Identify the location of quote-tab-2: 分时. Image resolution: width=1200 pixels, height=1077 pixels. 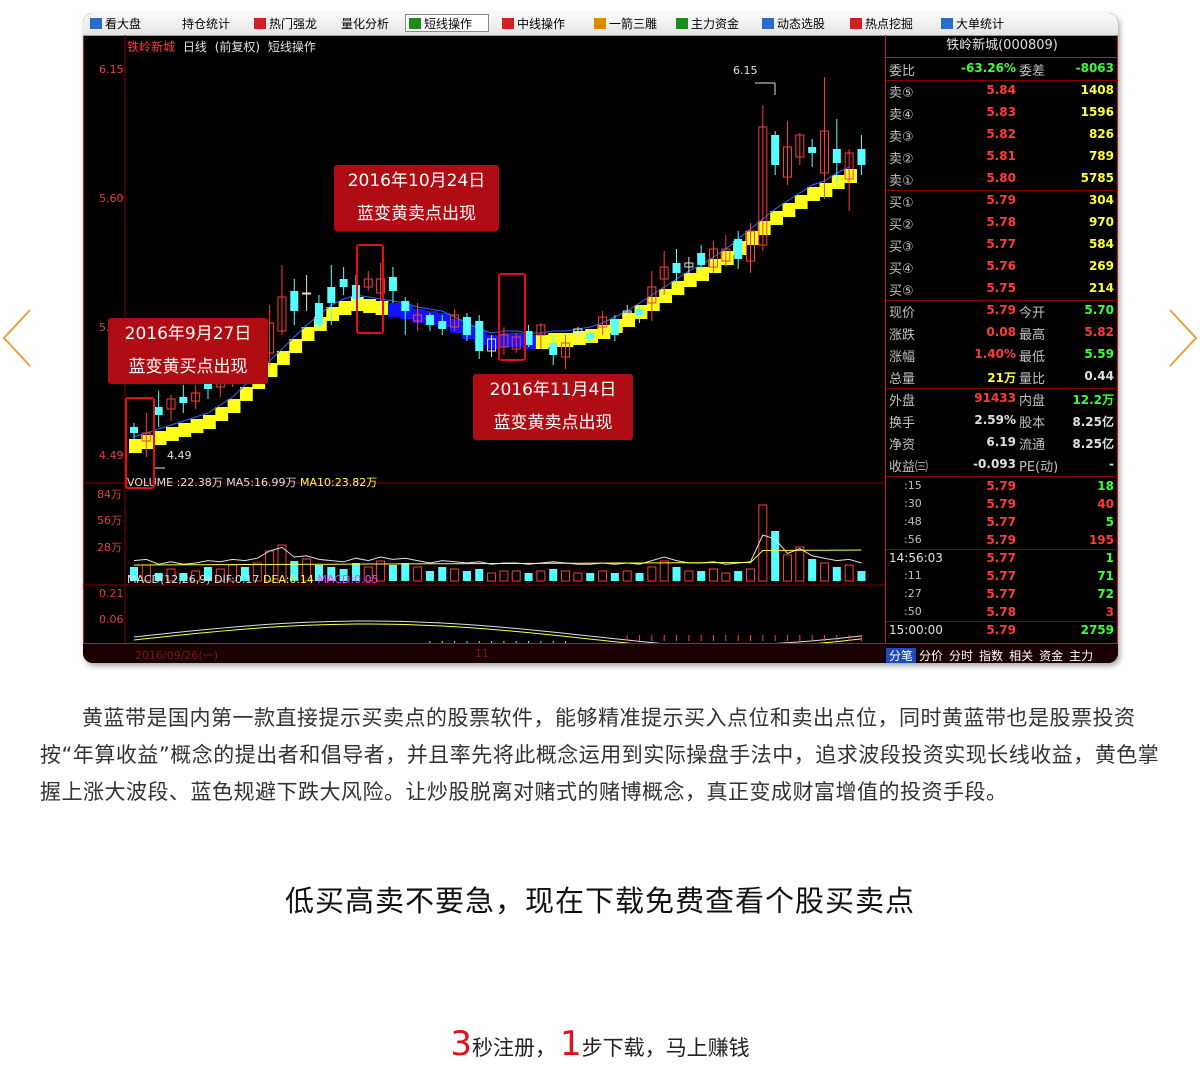
(961, 656).